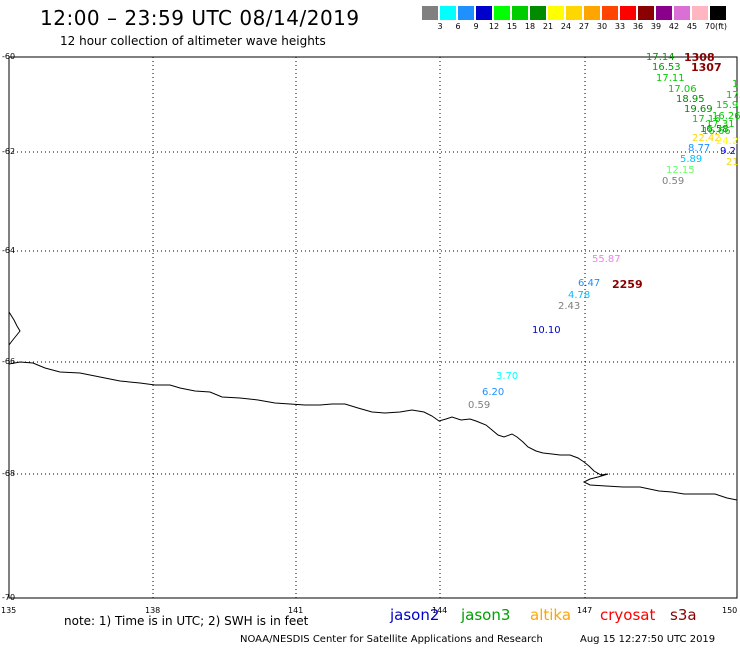  Describe the element at coordinates (648, 639) in the screenshot. I see `generated-timestamp: Aug 15 12:27:50 UTC 2019` at that location.